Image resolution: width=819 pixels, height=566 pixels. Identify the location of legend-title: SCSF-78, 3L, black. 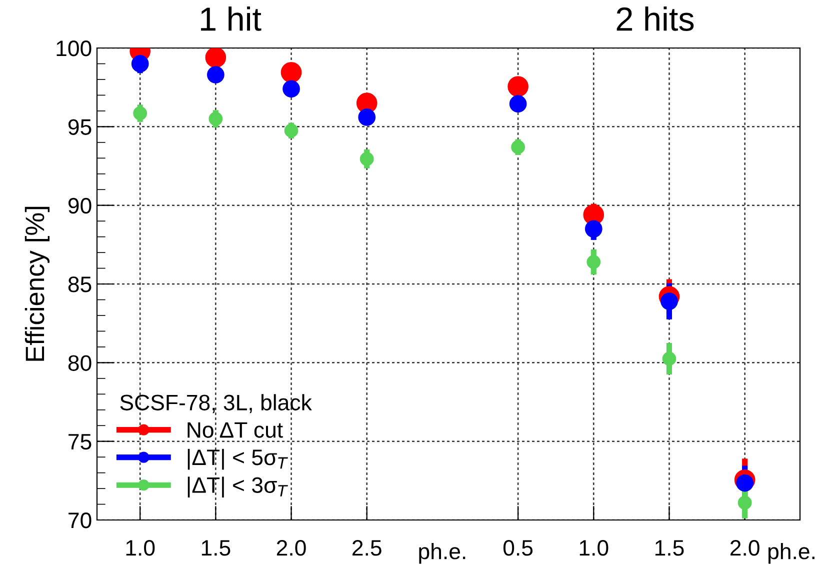
(216, 404).